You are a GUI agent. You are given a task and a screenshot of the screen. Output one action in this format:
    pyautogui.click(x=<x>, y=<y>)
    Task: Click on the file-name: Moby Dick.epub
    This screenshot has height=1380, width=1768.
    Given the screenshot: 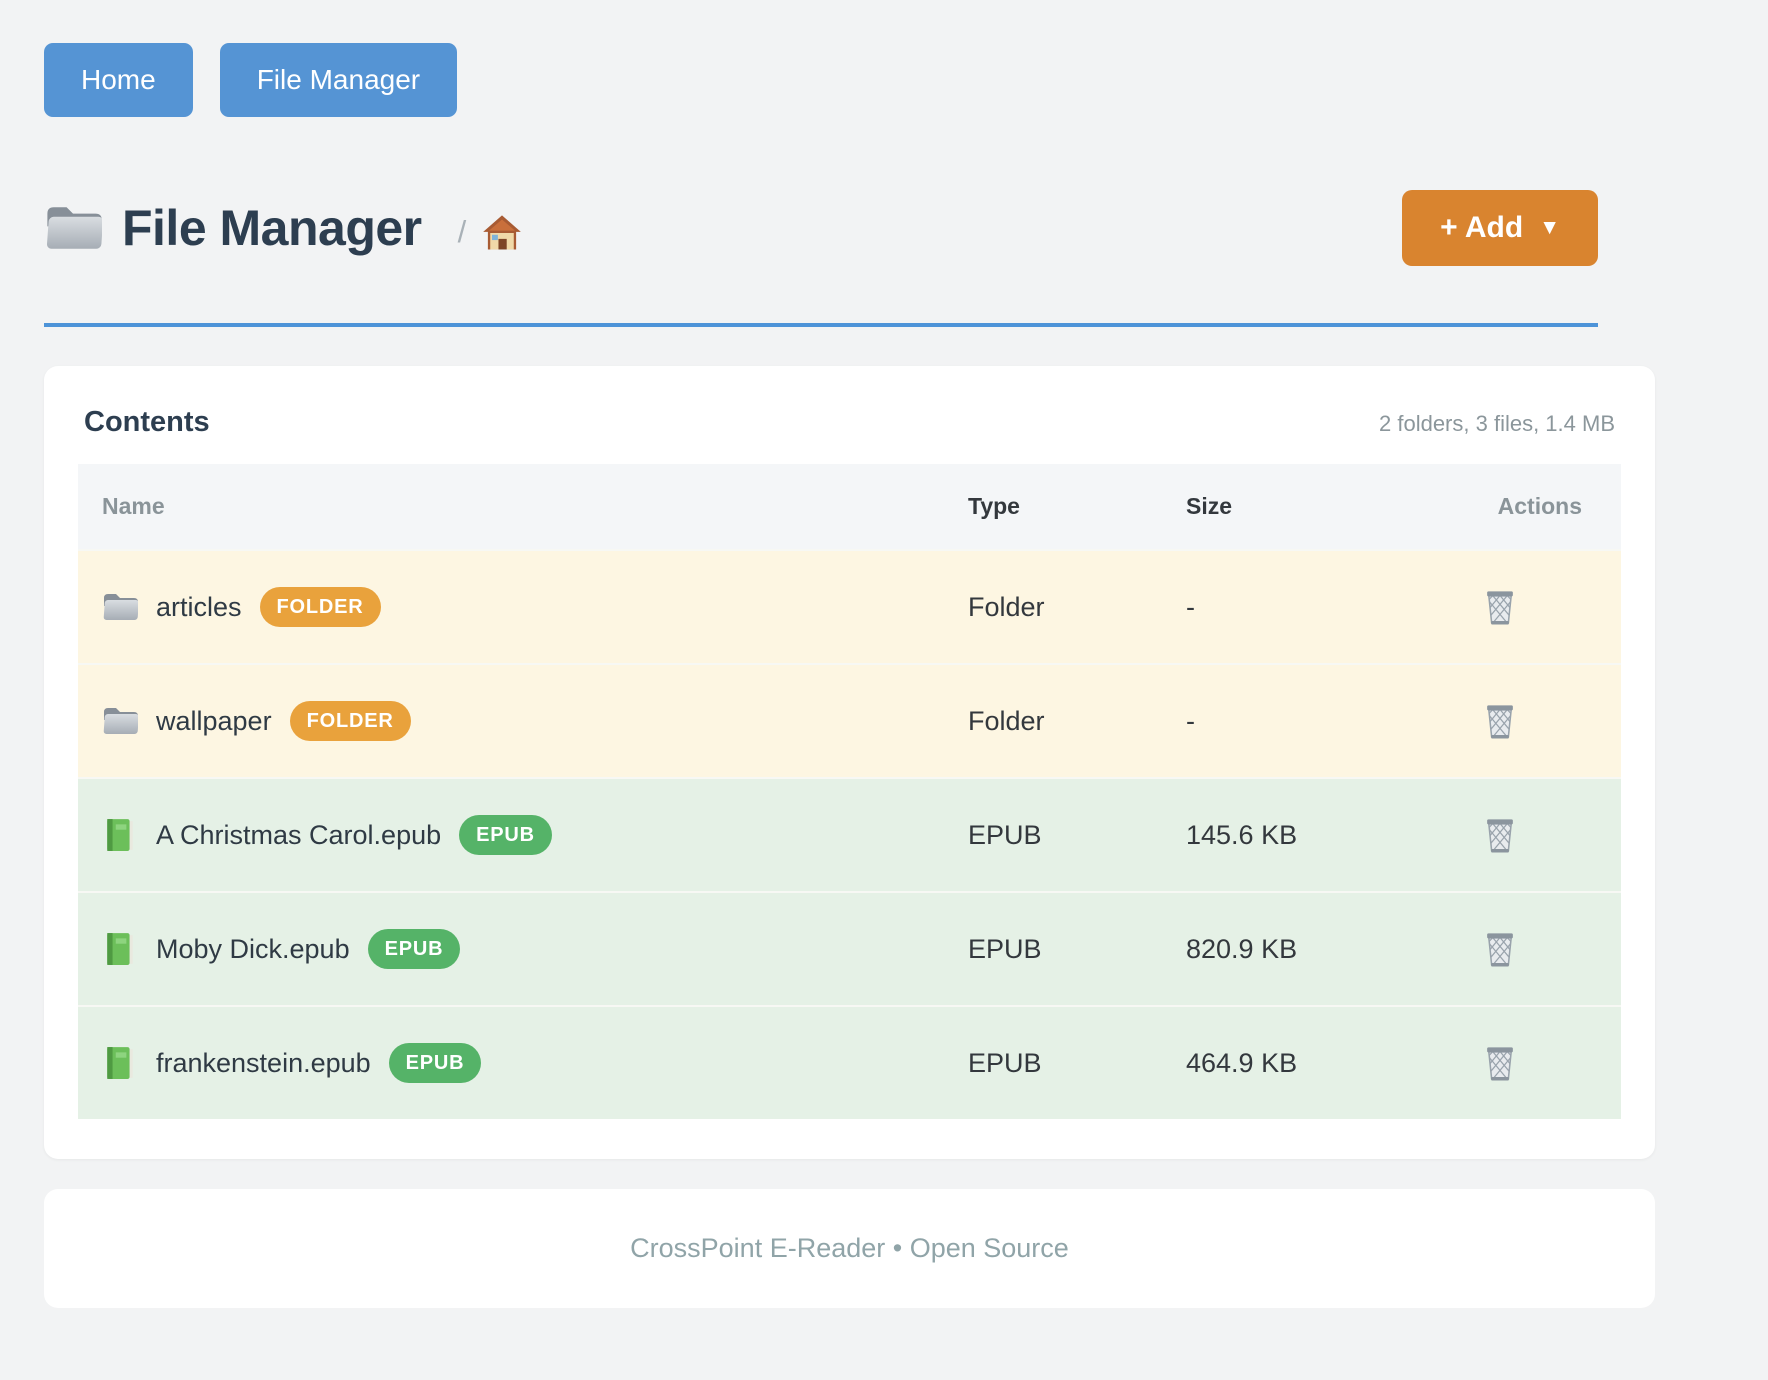 What is the action you would take?
    pyautogui.click(x=253, y=948)
    